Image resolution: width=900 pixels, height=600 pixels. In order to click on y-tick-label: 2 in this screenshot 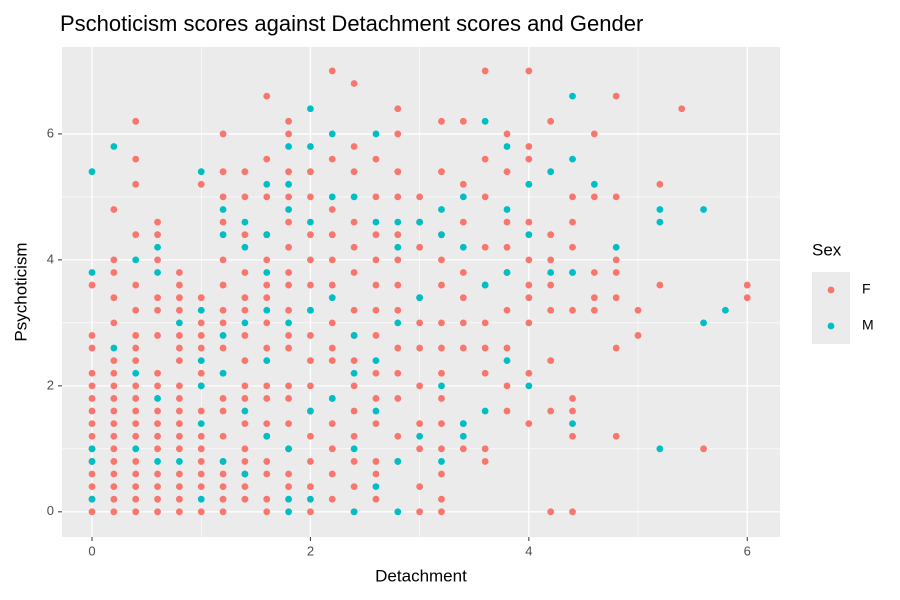, I will do `click(50, 384)`.